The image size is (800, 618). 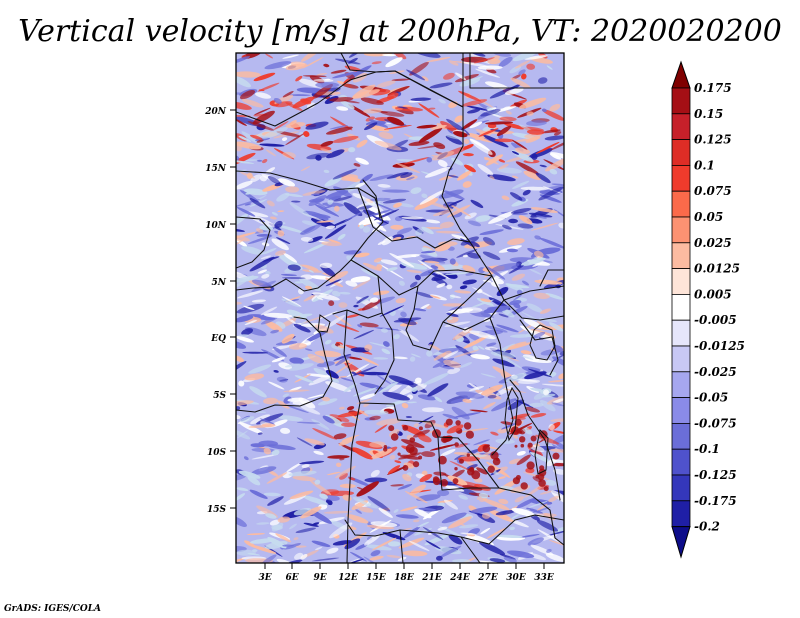 I want to click on lake-outline, so click(x=511, y=414).